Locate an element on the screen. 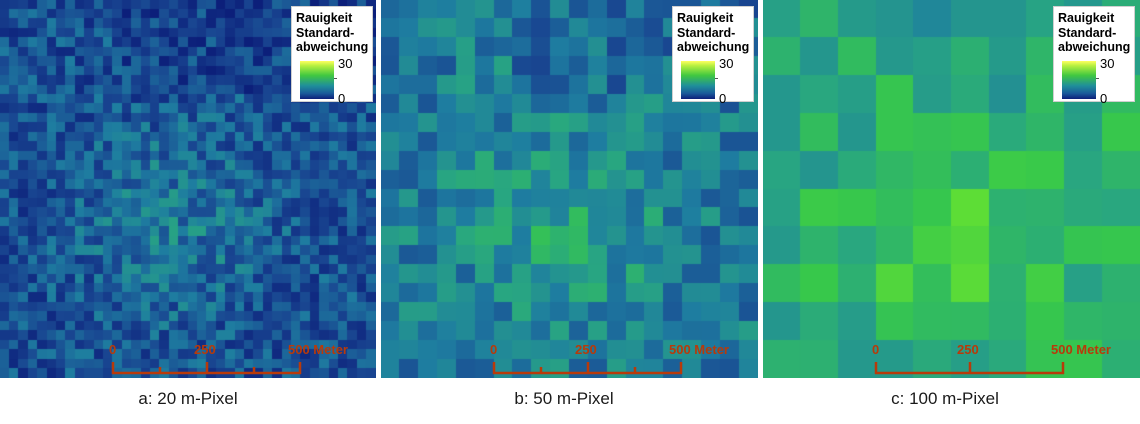 Image resolution: width=1140 pixels, height=424 pixels. caption-a: a: 20 m-Pixel is located at coordinates (188, 398).